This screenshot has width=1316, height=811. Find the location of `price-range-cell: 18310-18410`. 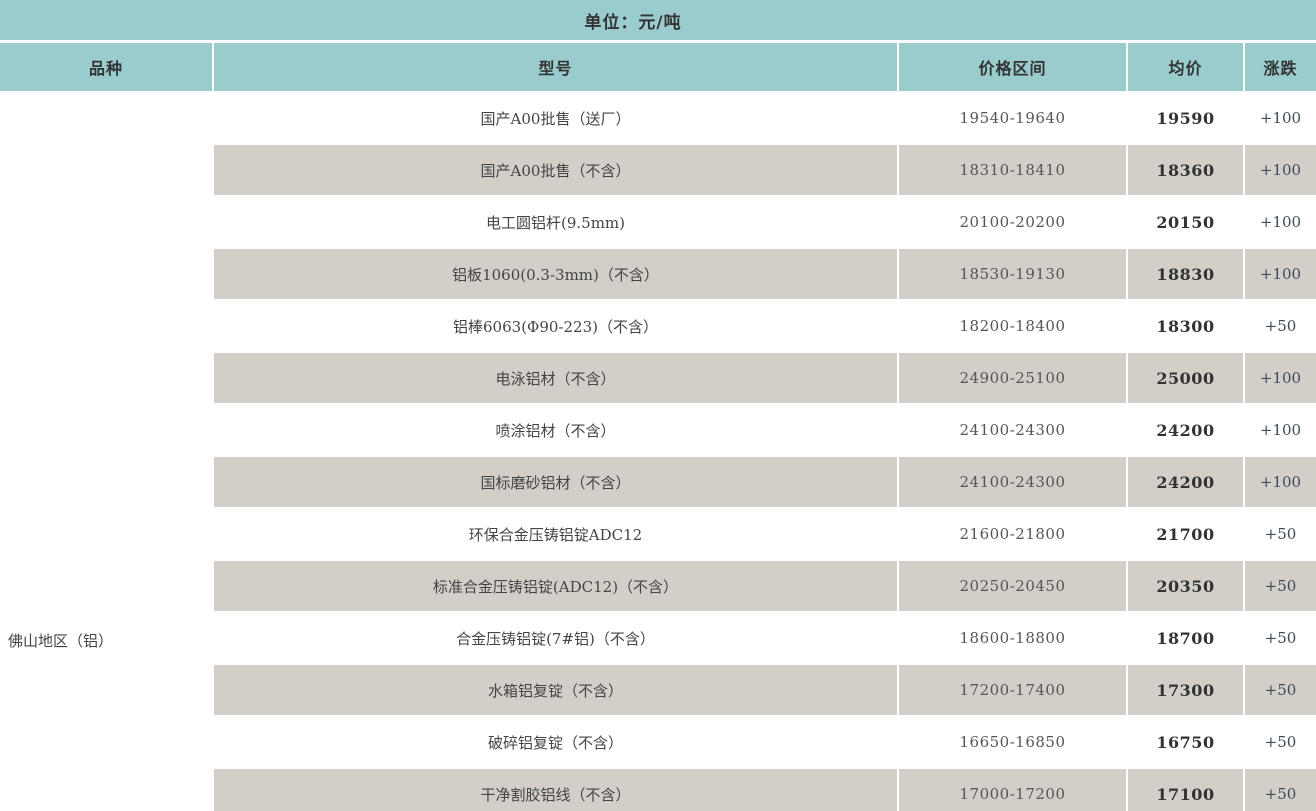

price-range-cell: 18310-18410 is located at coordinates (1013, 171).